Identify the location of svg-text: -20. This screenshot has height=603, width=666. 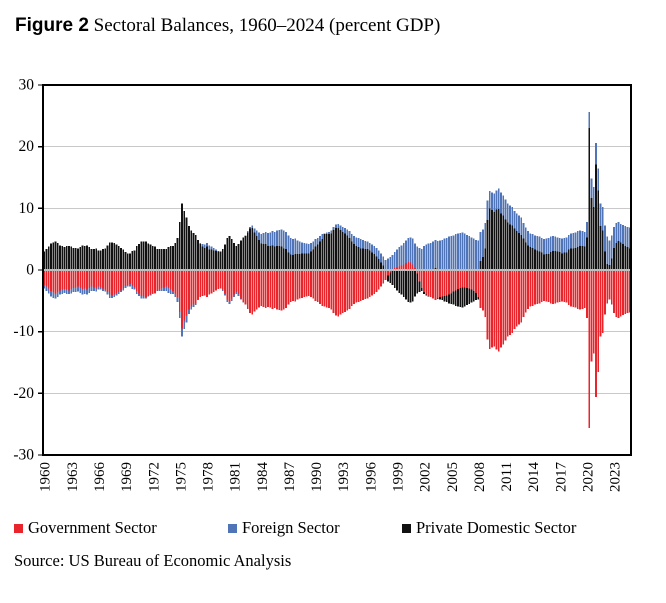
(23, 393).